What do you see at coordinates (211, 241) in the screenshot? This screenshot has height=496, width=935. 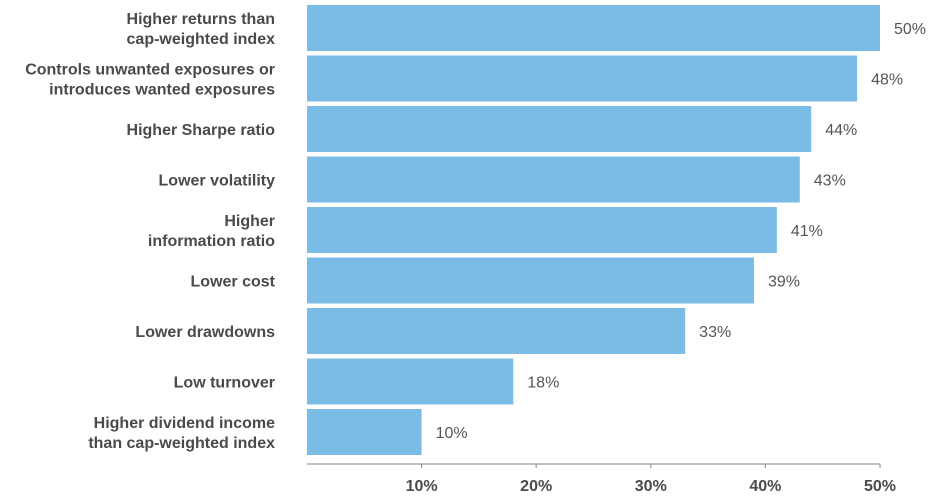 I see `category-label: information ratio` at bounding box center [211, 241].